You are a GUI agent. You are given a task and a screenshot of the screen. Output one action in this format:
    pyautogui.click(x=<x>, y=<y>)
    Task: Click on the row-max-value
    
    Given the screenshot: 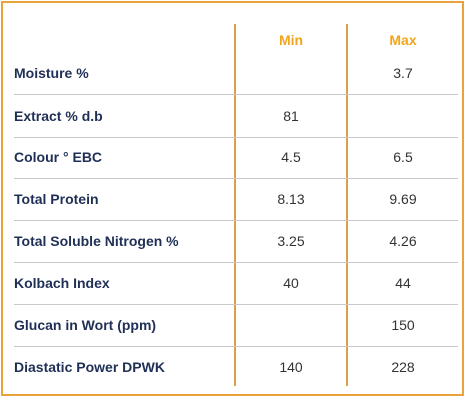 What is the action you would take?
    pyautogui.click(x=403, y=116)
    